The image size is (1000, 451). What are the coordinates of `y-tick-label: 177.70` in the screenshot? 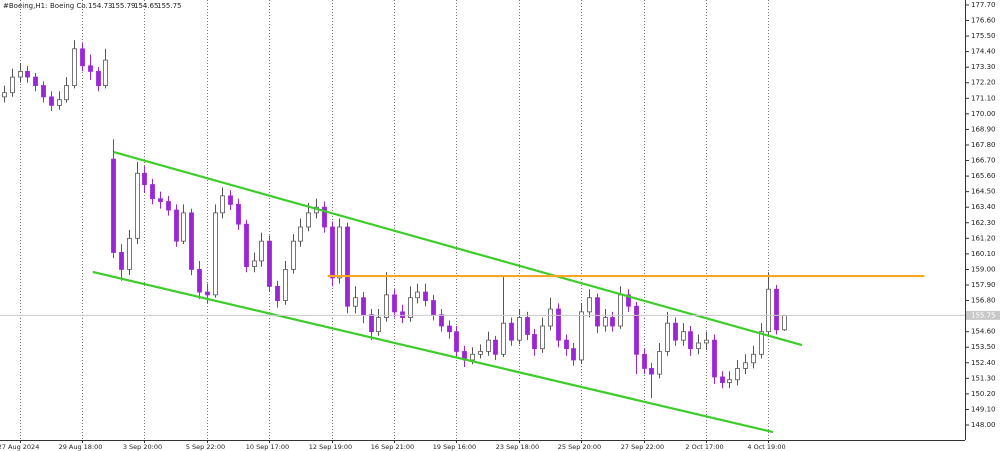 It's located at (983, 5).